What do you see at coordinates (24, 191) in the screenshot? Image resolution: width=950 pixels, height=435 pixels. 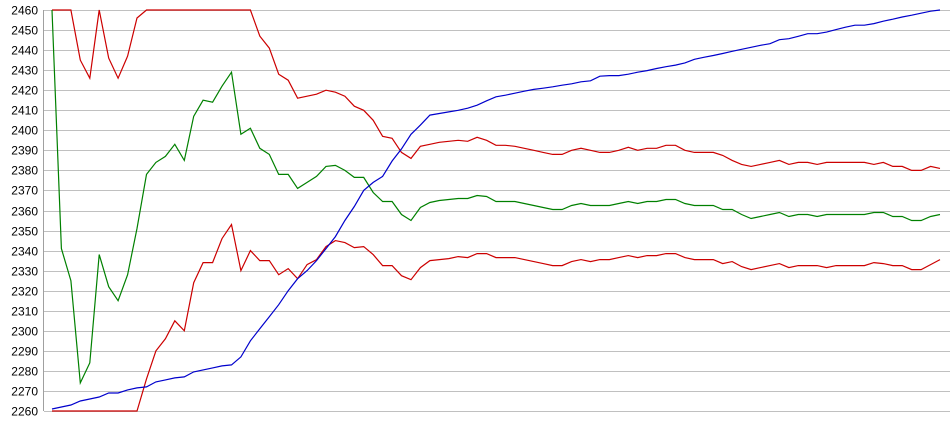 I see `y-tick-label: 2370` at bounding box center [24, 191].